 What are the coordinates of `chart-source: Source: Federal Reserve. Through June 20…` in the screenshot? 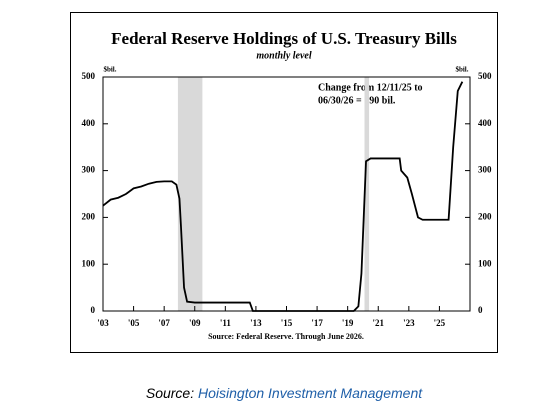 It's located at (286, 336).